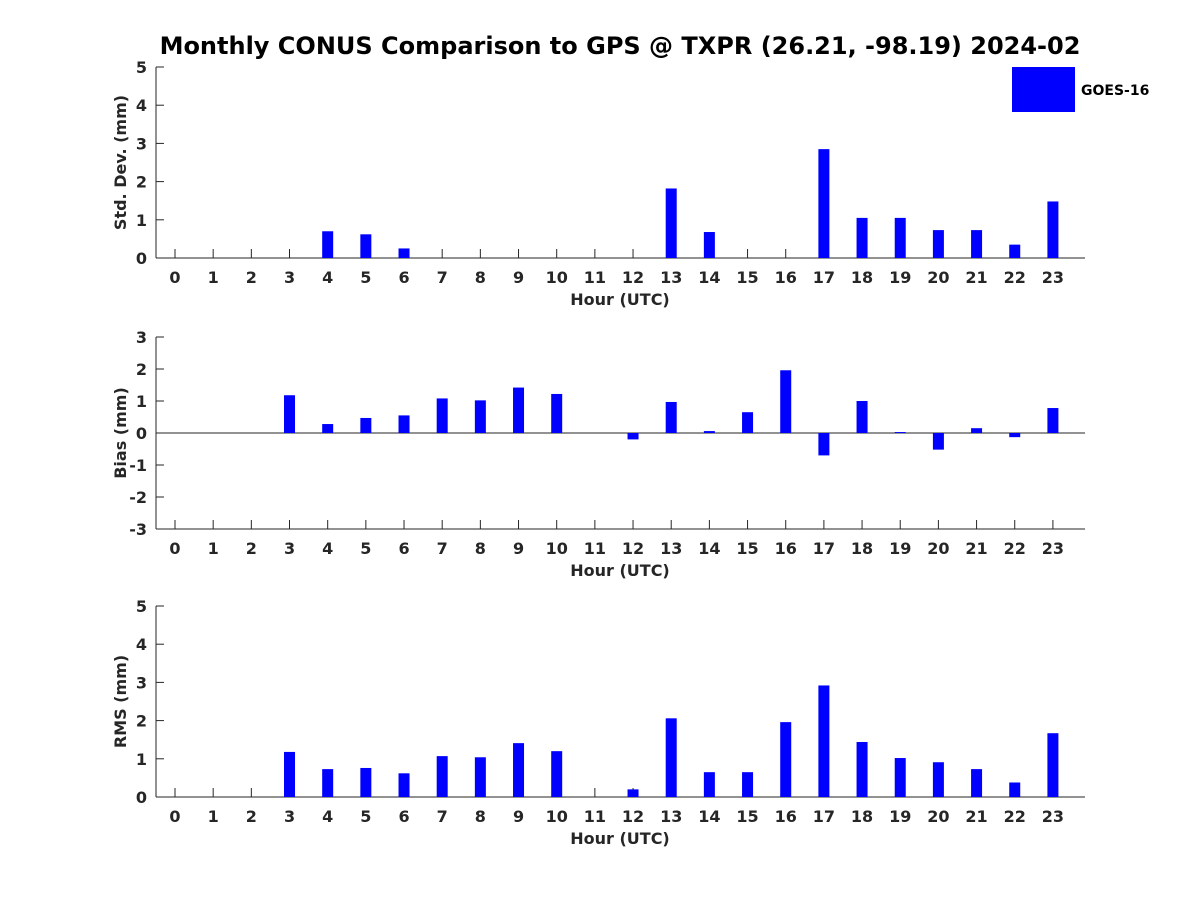 This screenshot has height=900, width=1200. I want to click on x-tick-label: 8, so click(480, 277).